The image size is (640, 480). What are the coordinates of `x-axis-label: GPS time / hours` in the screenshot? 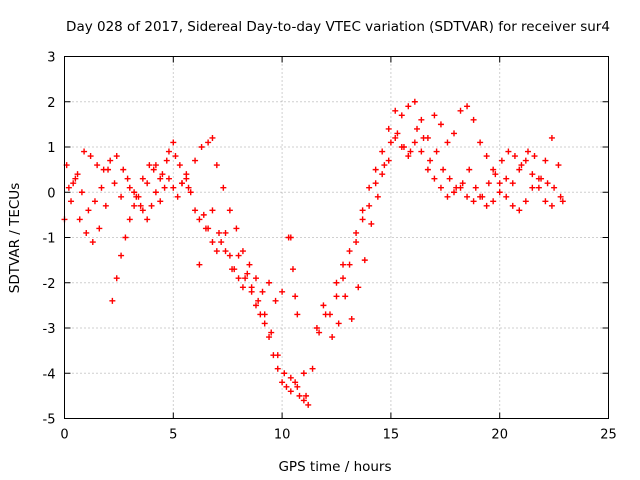 It's located at (334, 467).